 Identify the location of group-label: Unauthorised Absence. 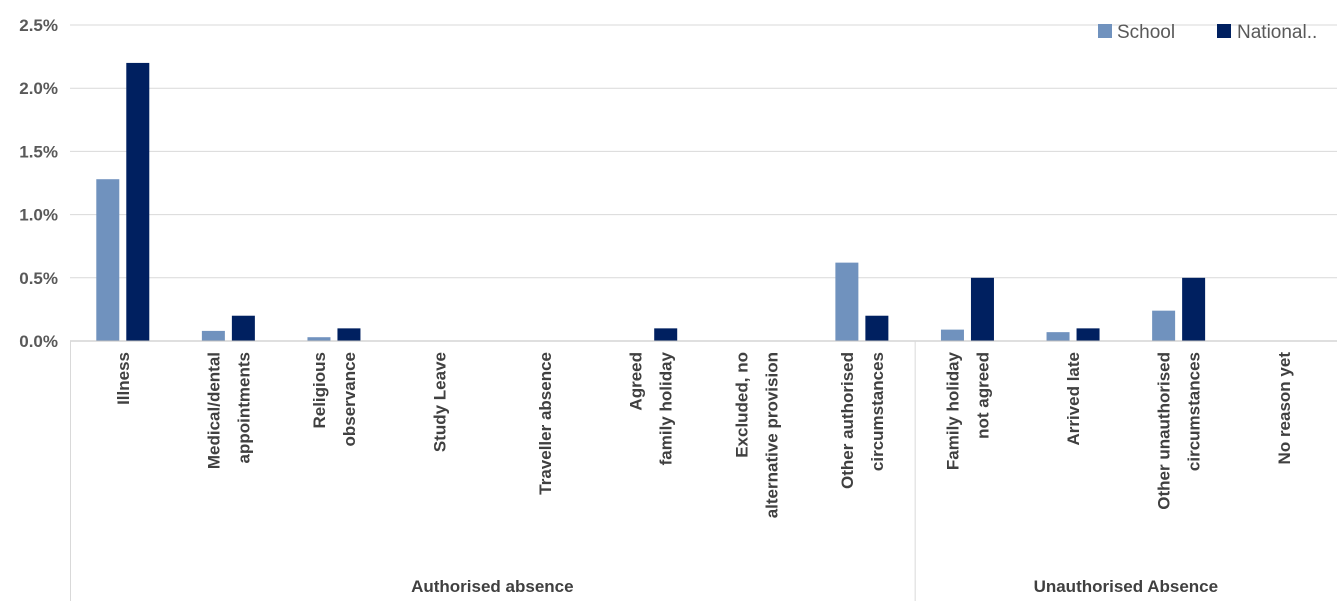
(1126, 586).